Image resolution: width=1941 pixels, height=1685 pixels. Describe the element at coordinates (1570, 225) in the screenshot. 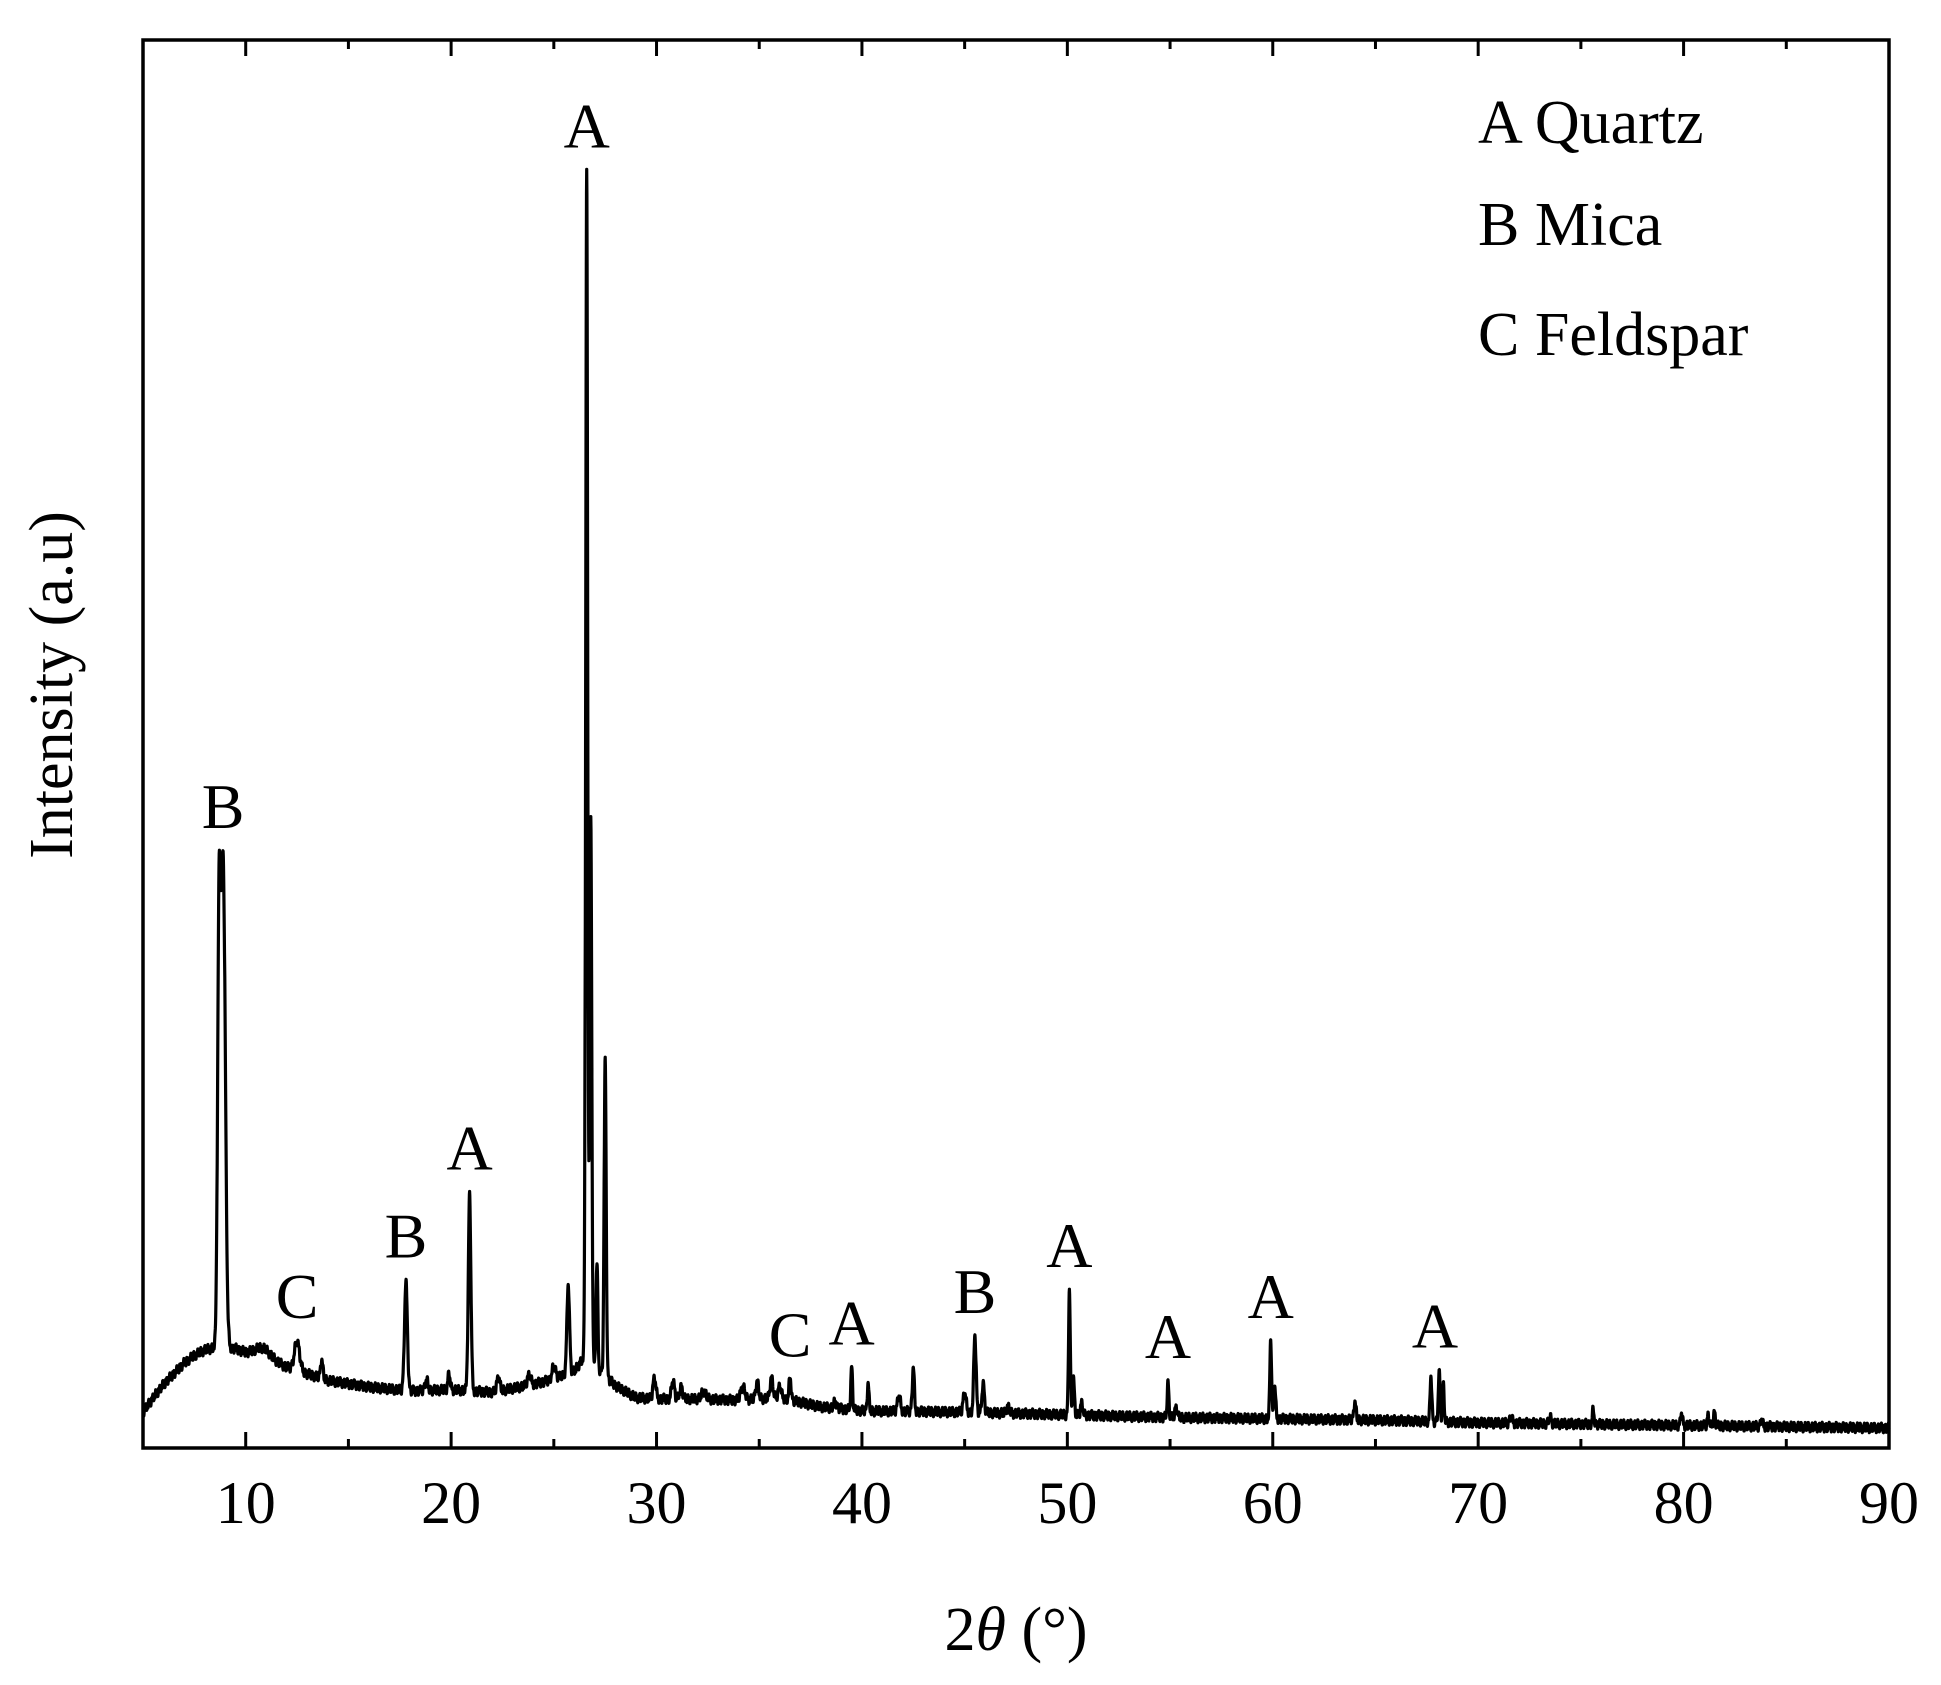

I see `legend-entry-mica: B Mica` at that location.